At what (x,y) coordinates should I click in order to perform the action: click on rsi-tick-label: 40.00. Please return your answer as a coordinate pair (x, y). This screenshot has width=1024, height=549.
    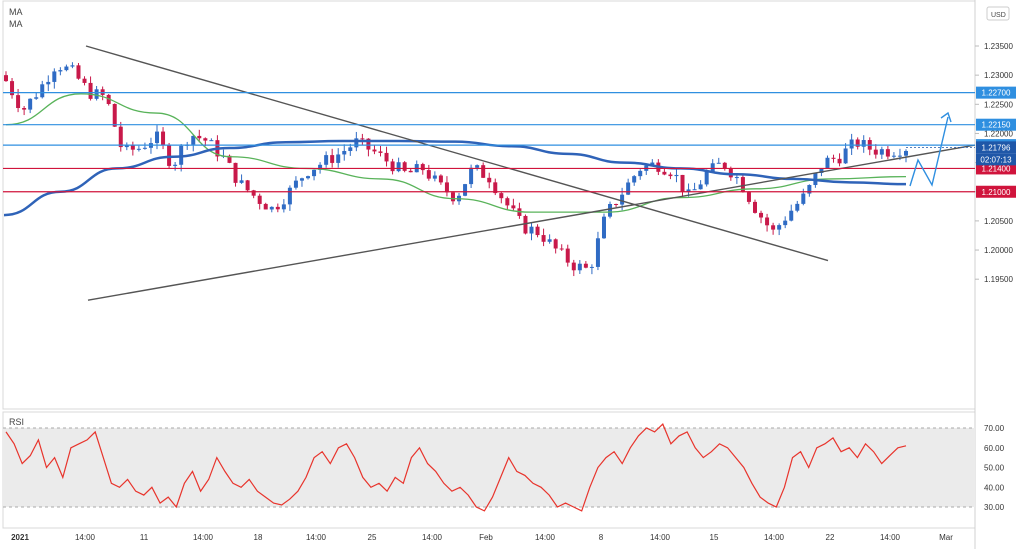
    Looking at the image, I should click on (994, 487).